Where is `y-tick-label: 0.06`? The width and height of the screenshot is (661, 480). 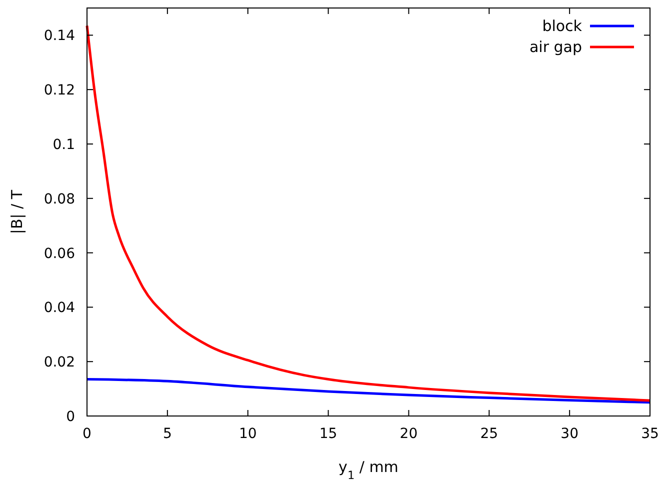
y-tick-label: 0.06 is located at coordinates (60, 254).